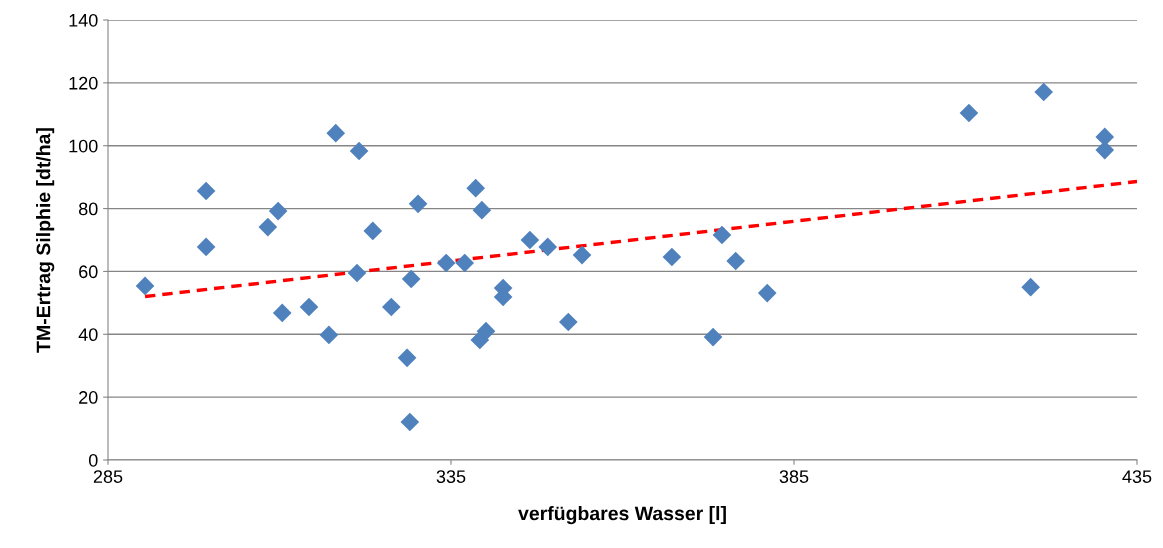 This screenshot has width=1163, height=548. What do you see at coordinates (88, 335) in the screenshot?
I see `y-tick-label: 40` at bounding box center [88, 335].